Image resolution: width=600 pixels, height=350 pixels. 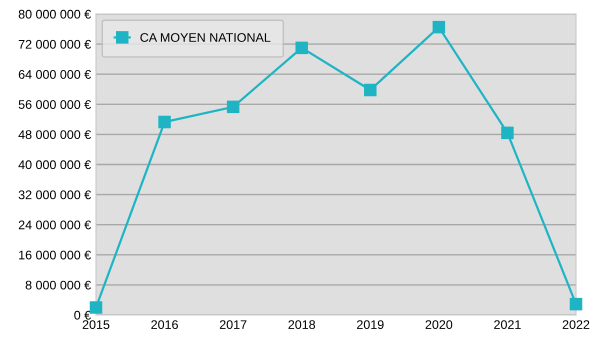 I want to click on y-tick-label: 48 000 000 €, so click(x=54, y=135).